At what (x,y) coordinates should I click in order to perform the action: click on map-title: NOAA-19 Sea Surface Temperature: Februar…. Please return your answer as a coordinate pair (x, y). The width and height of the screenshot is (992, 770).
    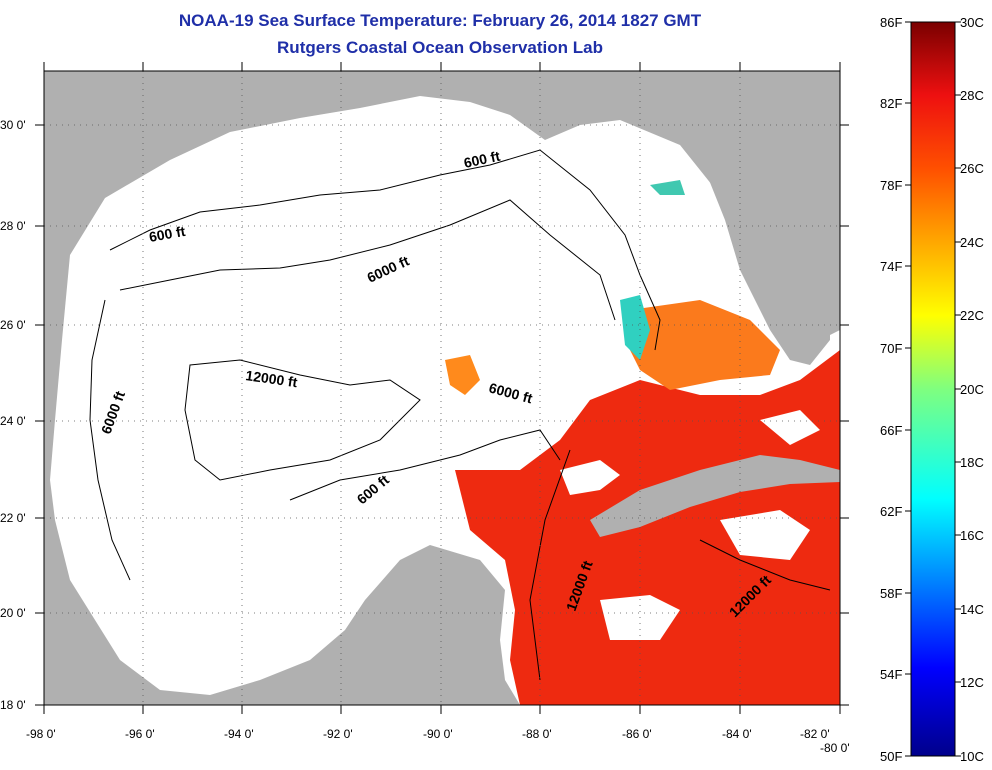
    Looking at the image, I should click on (440, 20).